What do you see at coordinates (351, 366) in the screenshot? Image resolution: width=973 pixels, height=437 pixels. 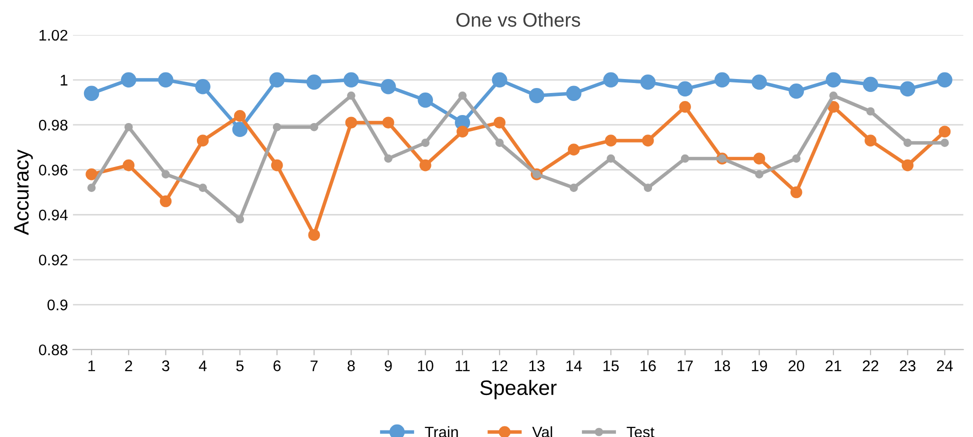 I see `x-tick-label: 8` at bounding box center [351, 366].